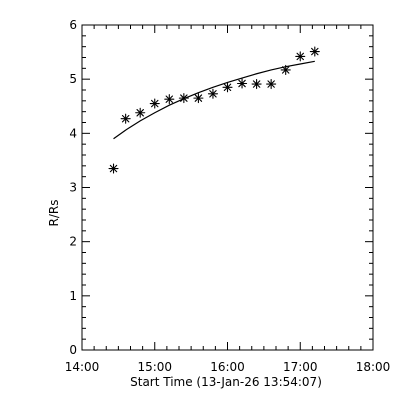 Image resolution: width=400 pixels, height=400 pixels. What do you see at coordinates (300, 367) in the screenshot?
I see `x-tick-label: 17:00` at bounding box center [300, 367].